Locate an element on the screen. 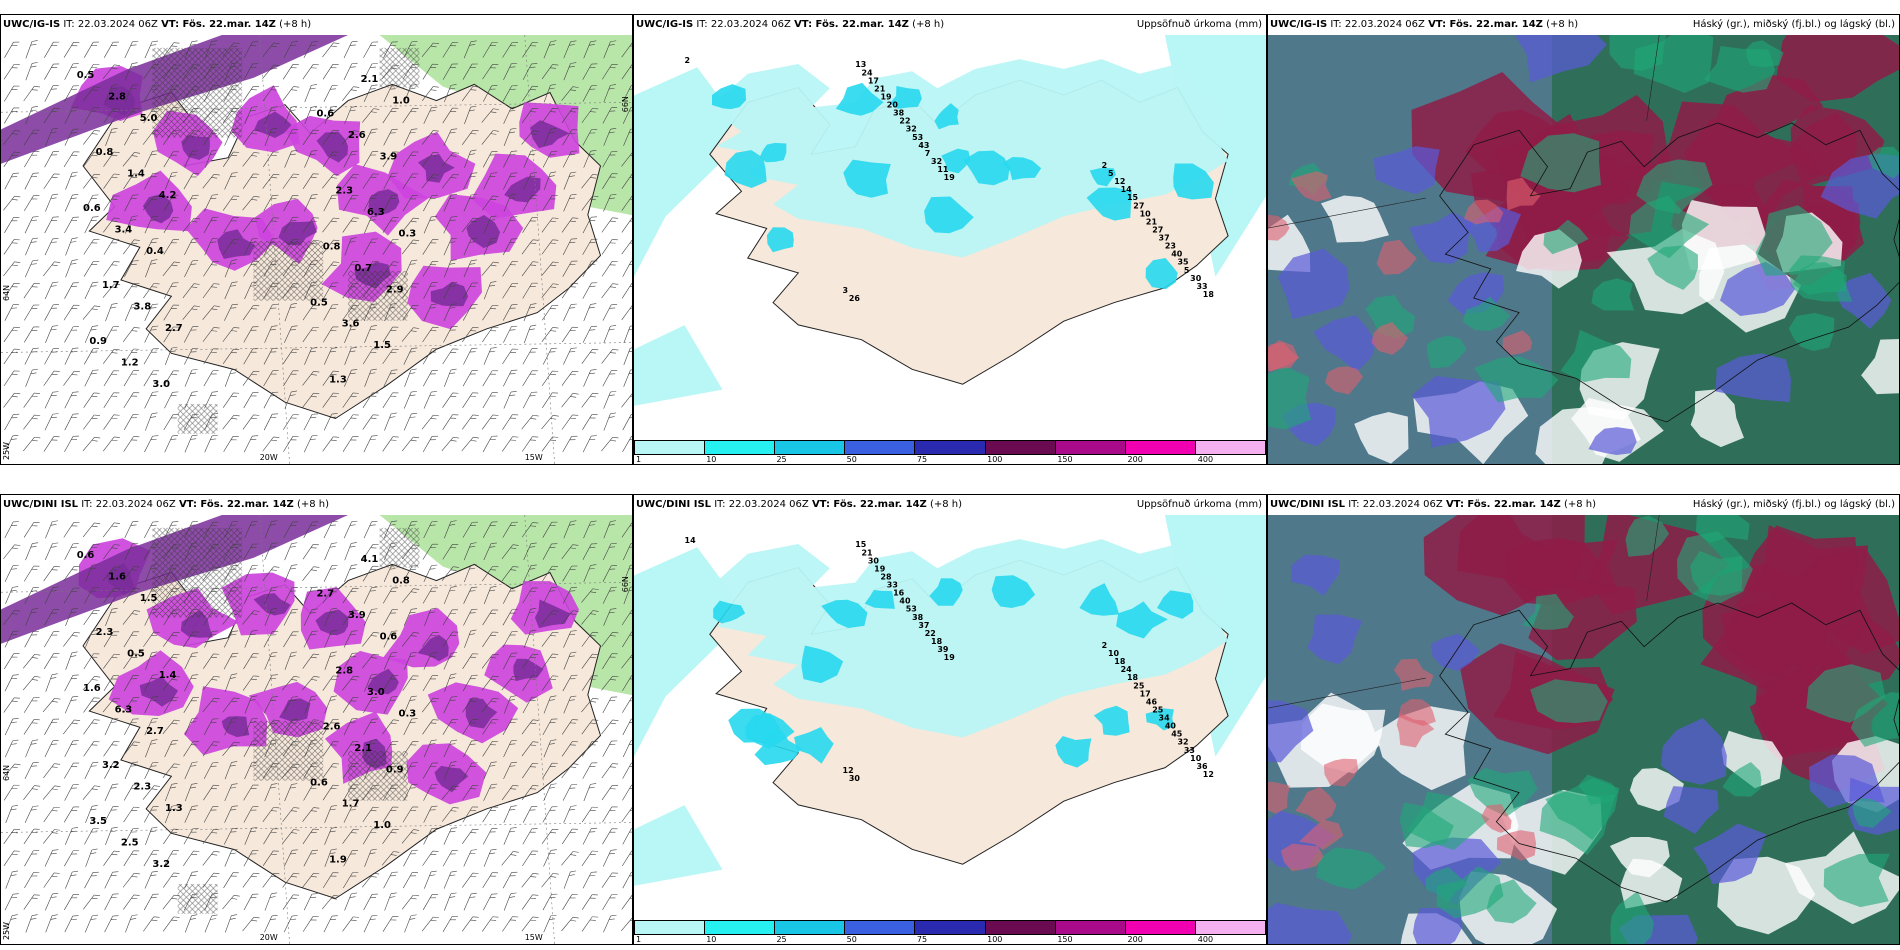 The height and width of the screenshot is (950, 1900). precip-value-label: 17 is located at coordinates (873, 80).